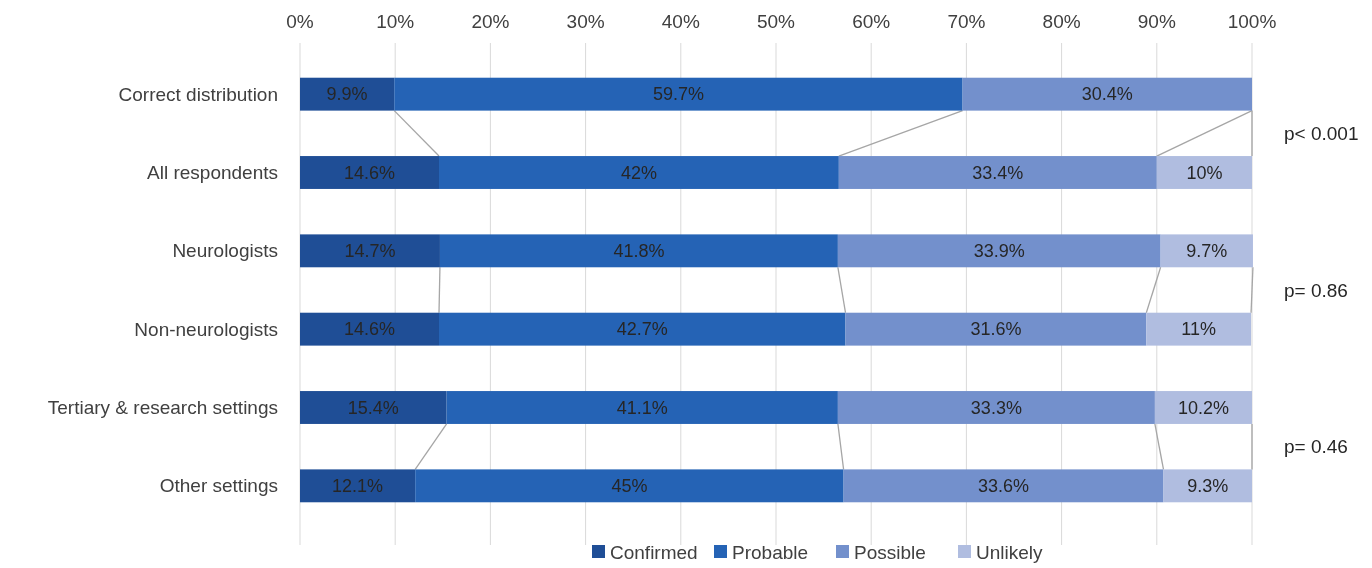 The width and height of the screenshot is (1372, 568). Describe the element at coordinates (966, 21) in the screenshot. I see `x-tick-label: 70%` at that location.